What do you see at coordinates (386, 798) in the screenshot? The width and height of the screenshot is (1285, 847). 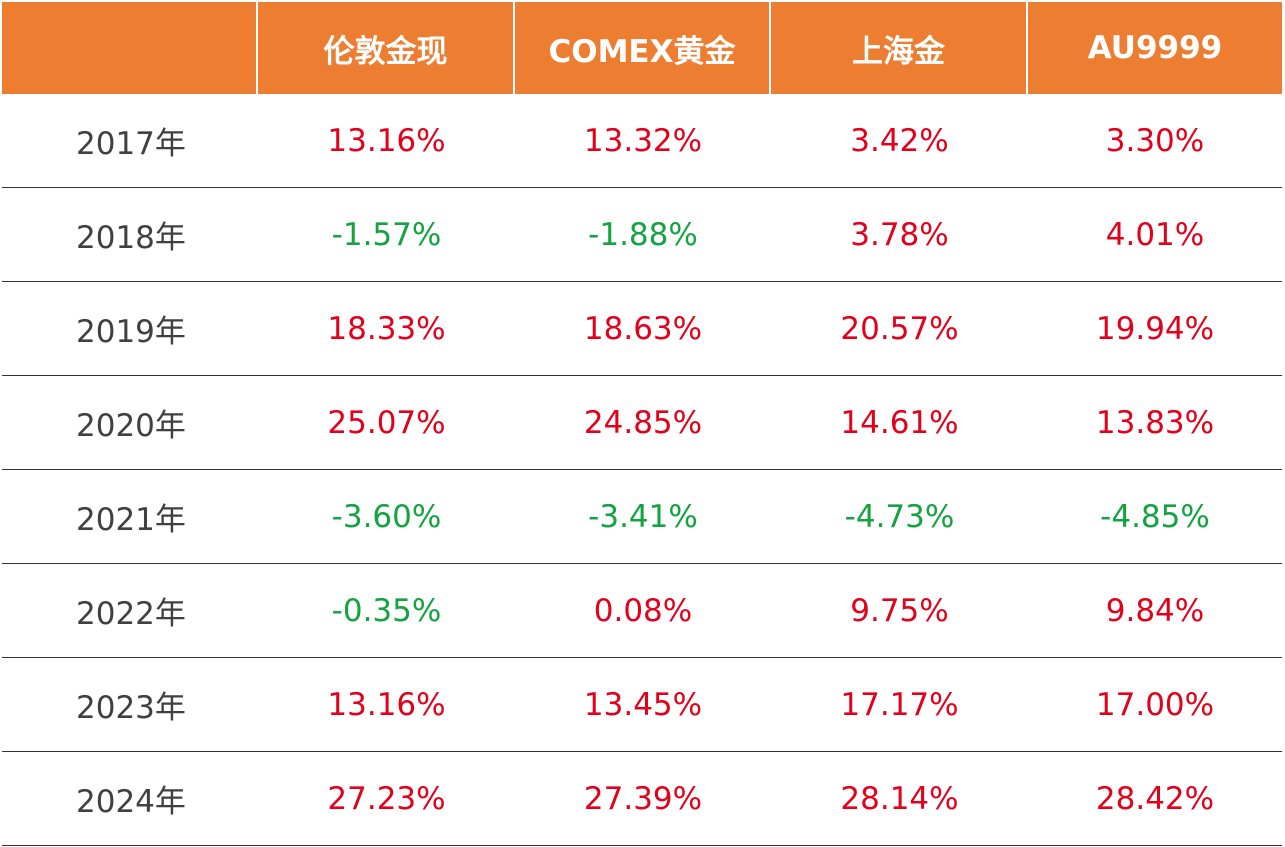 I see `value-cell-london-spot: 27.23%` at bounding box center [386, 798].